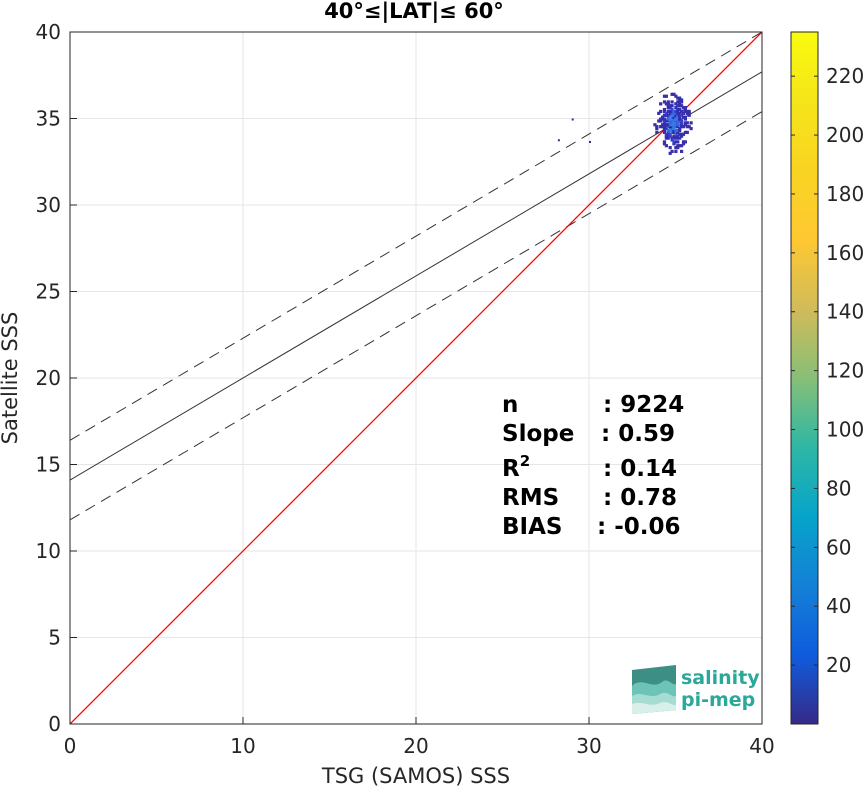 The image size is (865, 789). What do you see at coordinates (838, 665) in the screenshot?
I see `colorbar-tick-label: 20` at bounding box center [838, 665].